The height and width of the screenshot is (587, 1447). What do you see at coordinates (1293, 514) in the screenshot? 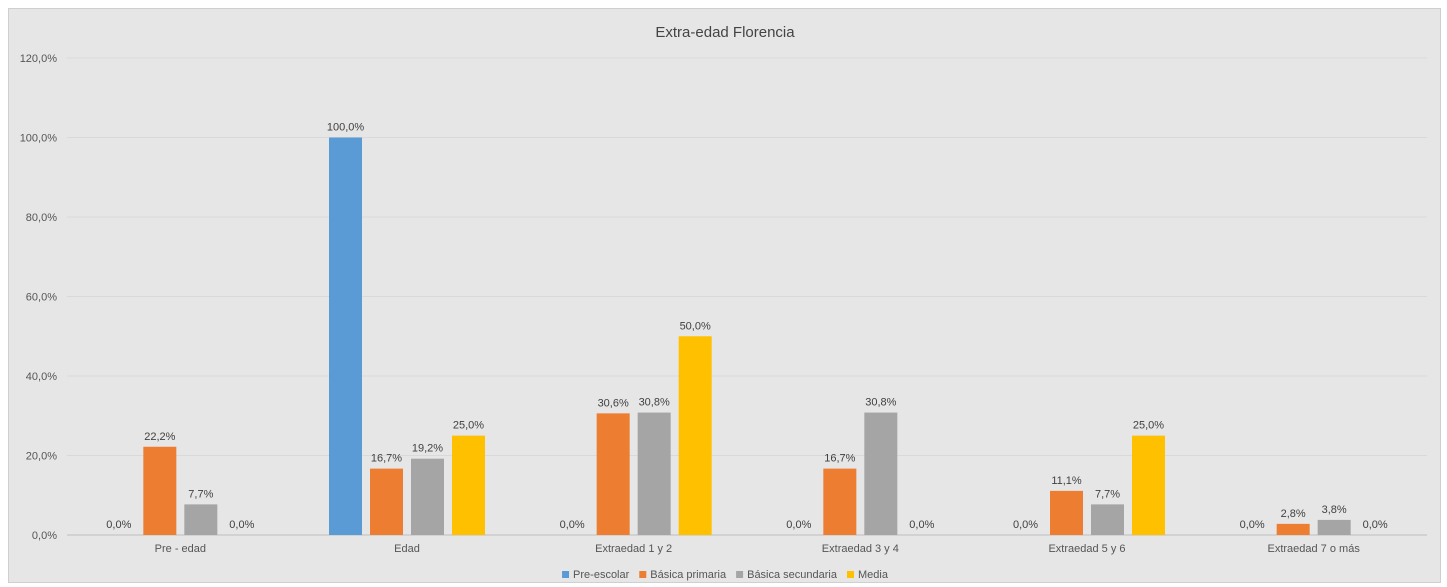
I see `data-label: 2,8%` at bounding box center [1293, 514].